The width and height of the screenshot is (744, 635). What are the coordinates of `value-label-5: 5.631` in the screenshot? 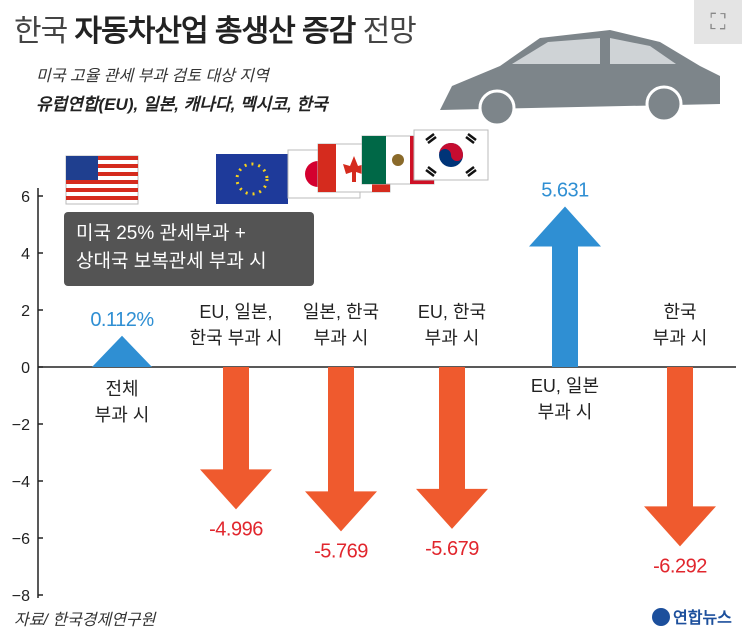 It's located at (565, 191).